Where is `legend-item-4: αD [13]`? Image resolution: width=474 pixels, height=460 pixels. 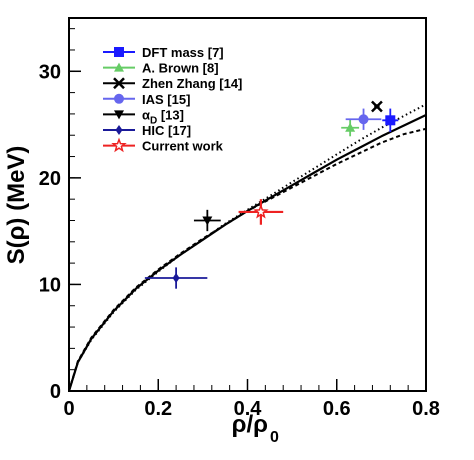 legend-item-4: αD [13] is located at coordinates (143, 116).